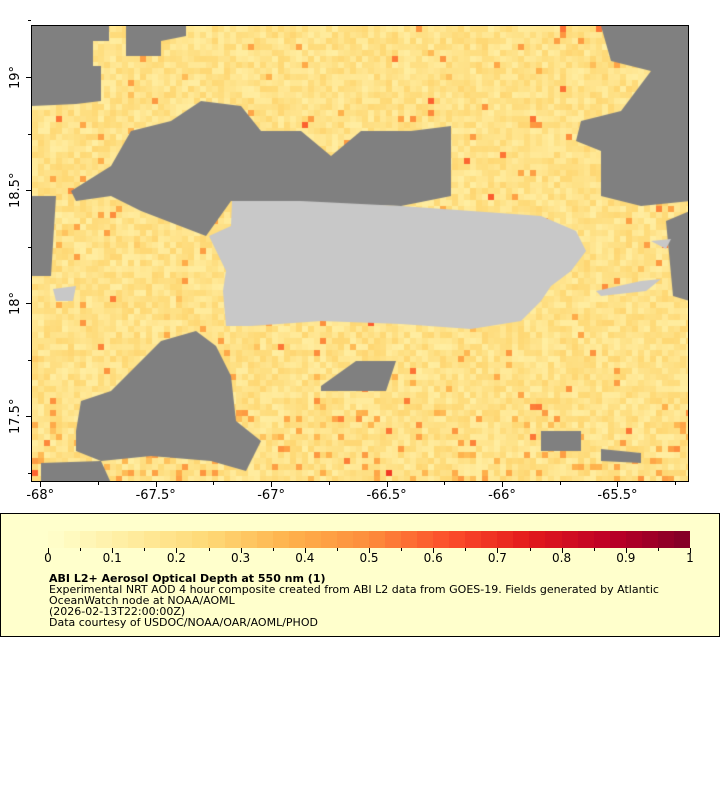  Describe the element at coordinates (433, 558) in the screenshot. I see `colorbar-tick-label: 0.6` at that location.